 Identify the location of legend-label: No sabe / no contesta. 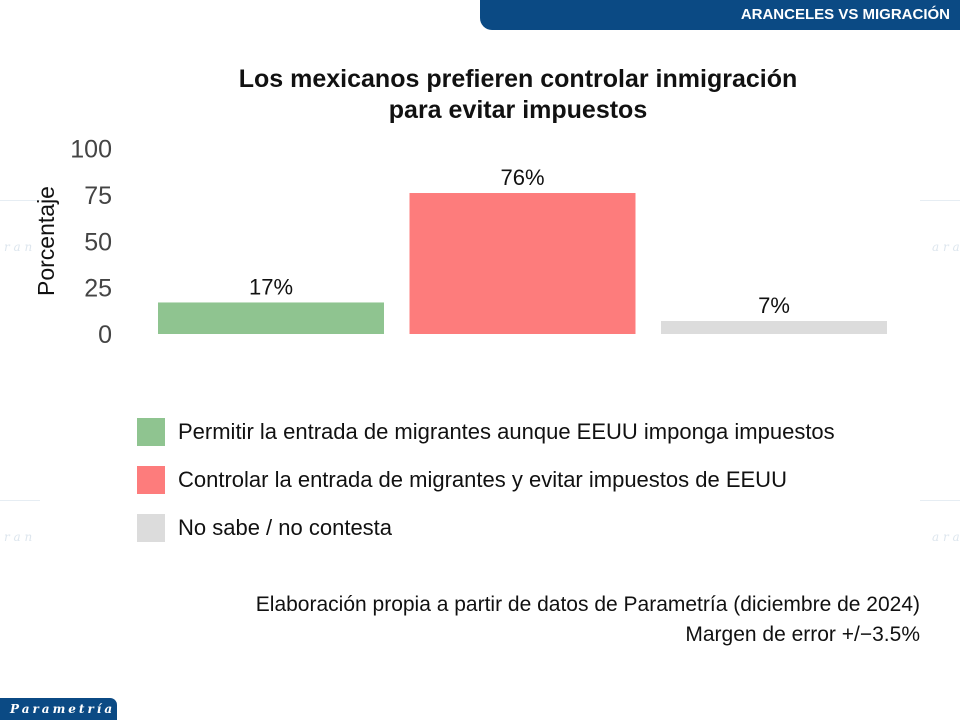
(285, 527).